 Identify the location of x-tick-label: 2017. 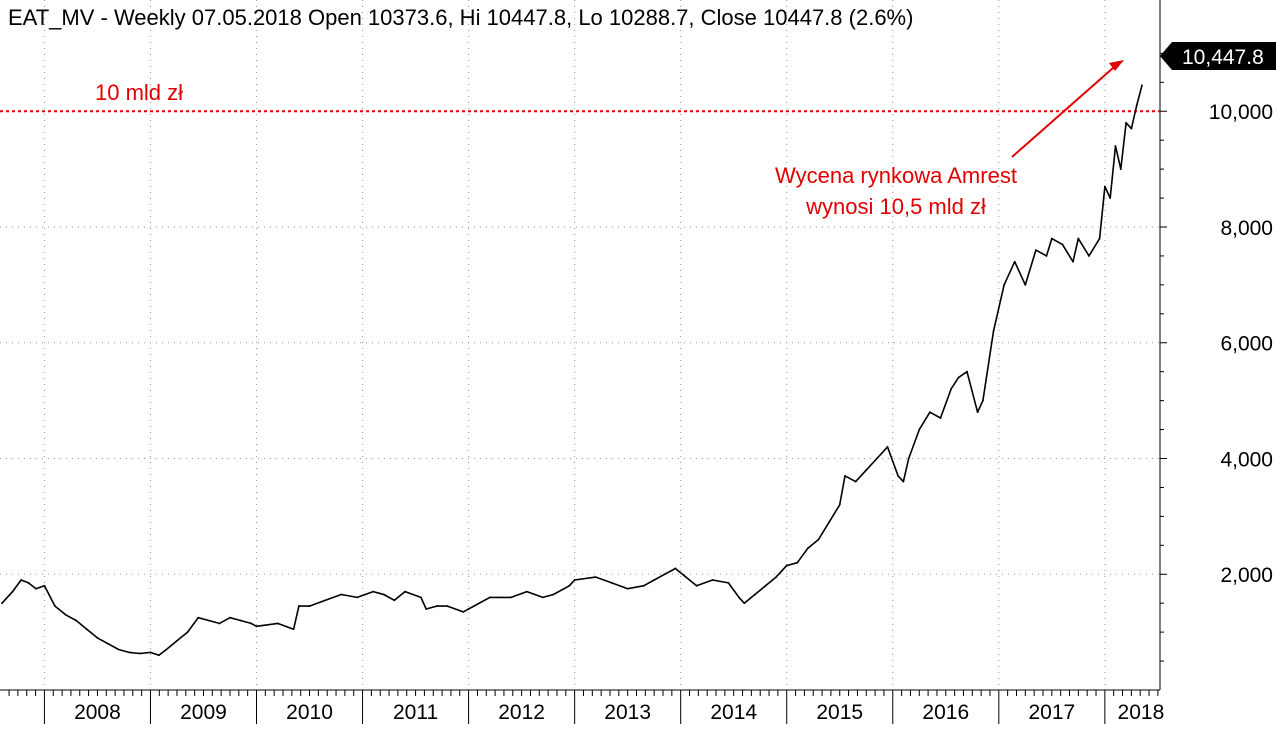
(1051, 712).